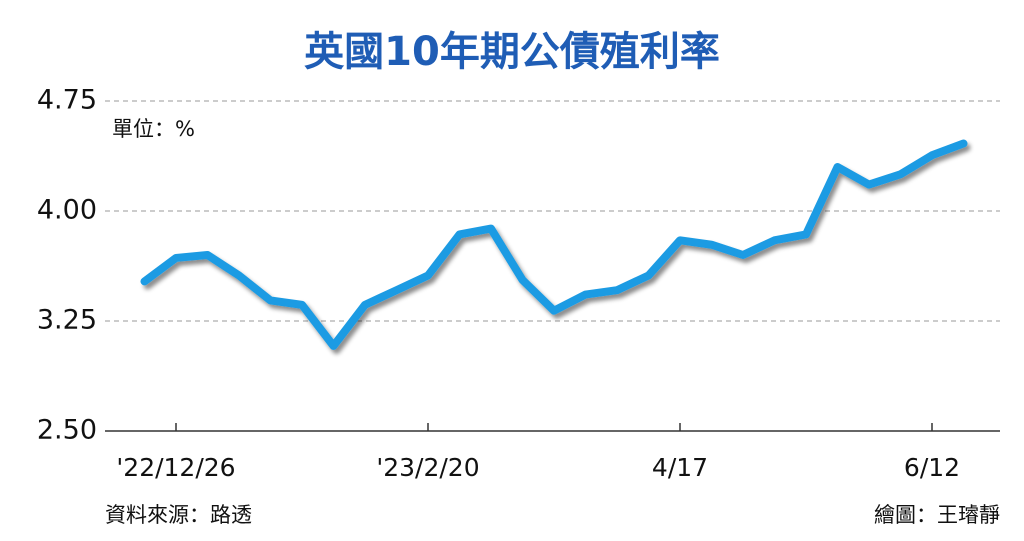 The height and width of the screenshot is (541, 1024). What do you see at coordinates (427, 467) in the screenshot?
I see `x-tick-label: '23/2/20` at bounding box center [427, 467].